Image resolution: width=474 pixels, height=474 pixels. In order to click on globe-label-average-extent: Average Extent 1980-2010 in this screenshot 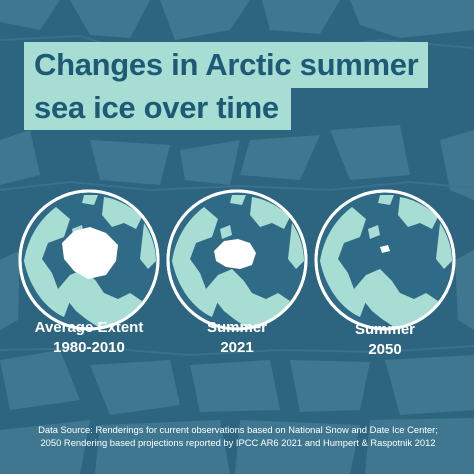, I will do `click(89, 338)`.